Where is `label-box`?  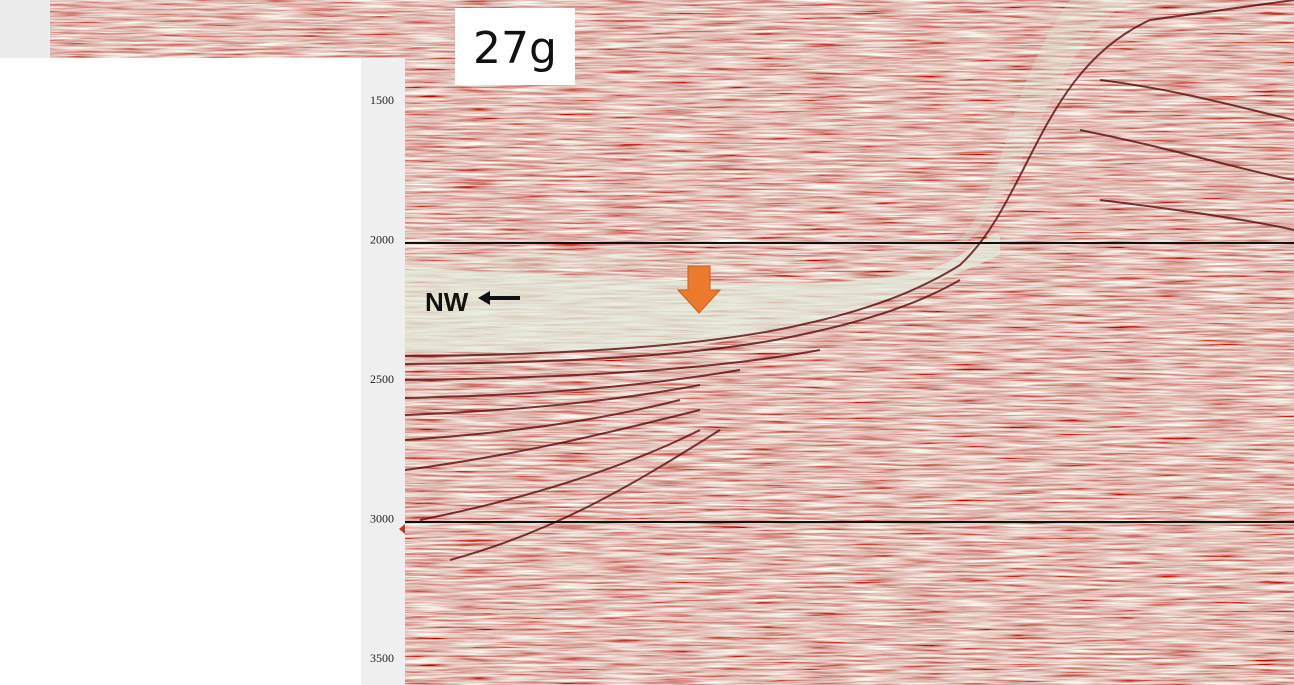 label-box is located at coordinates (515, 46).